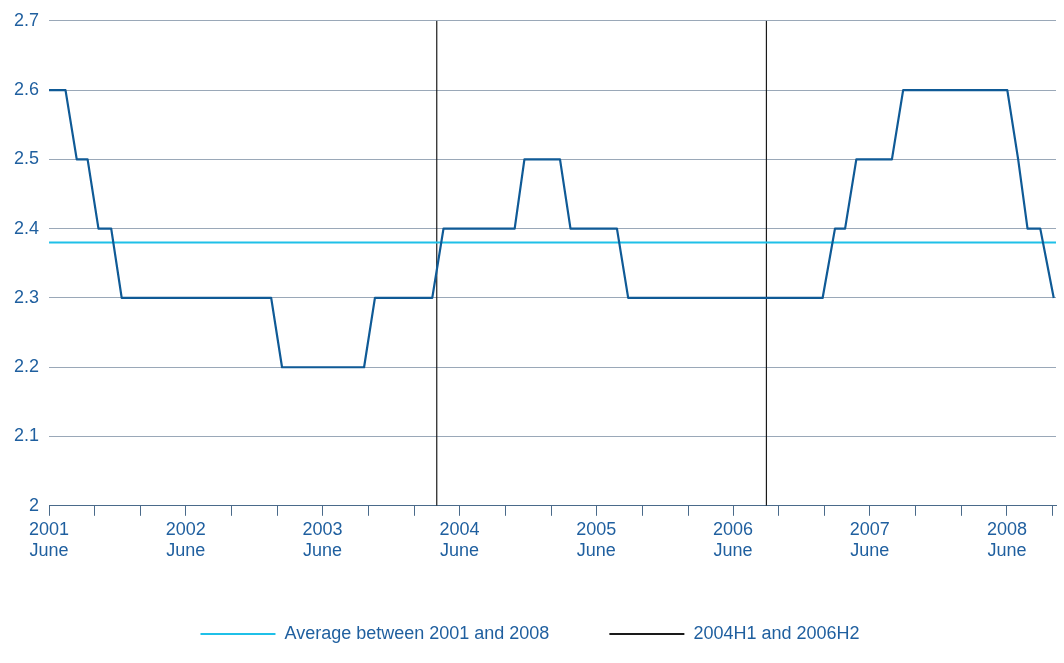 This screenshot has height=663, width=1064. What do you see at coordinates (26, 89) in the screenshot?
I see `y-tick-label: 2.6` at bounding box center [26, 89].